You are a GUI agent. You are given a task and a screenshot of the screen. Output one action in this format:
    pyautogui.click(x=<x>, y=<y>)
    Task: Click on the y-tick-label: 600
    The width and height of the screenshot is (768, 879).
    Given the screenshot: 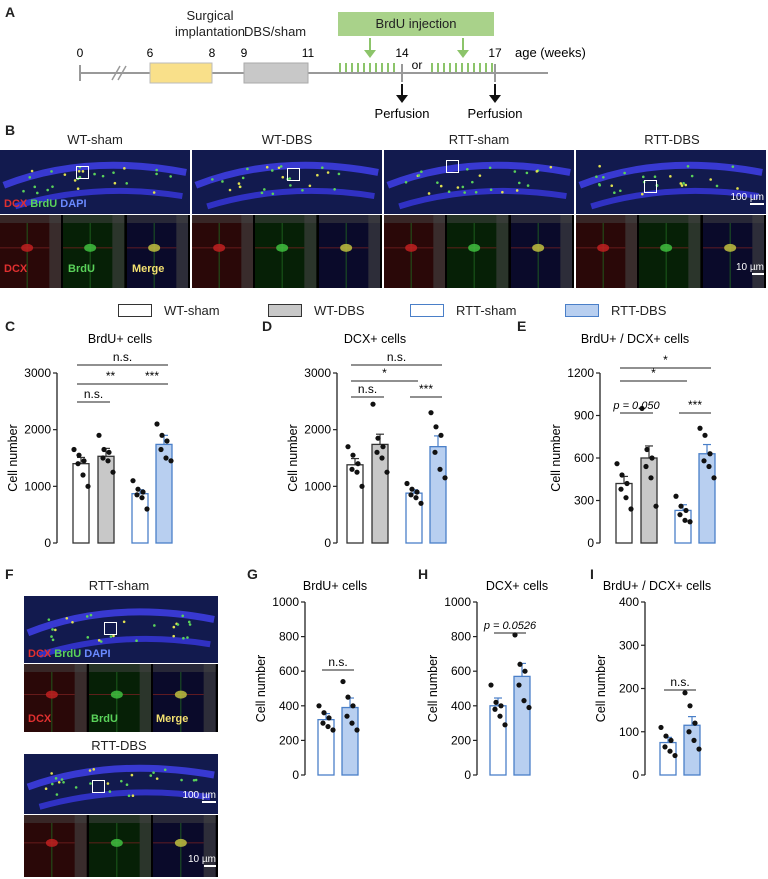 What is the action you would take?
    pyautogui.click(x=461, y=671)
    